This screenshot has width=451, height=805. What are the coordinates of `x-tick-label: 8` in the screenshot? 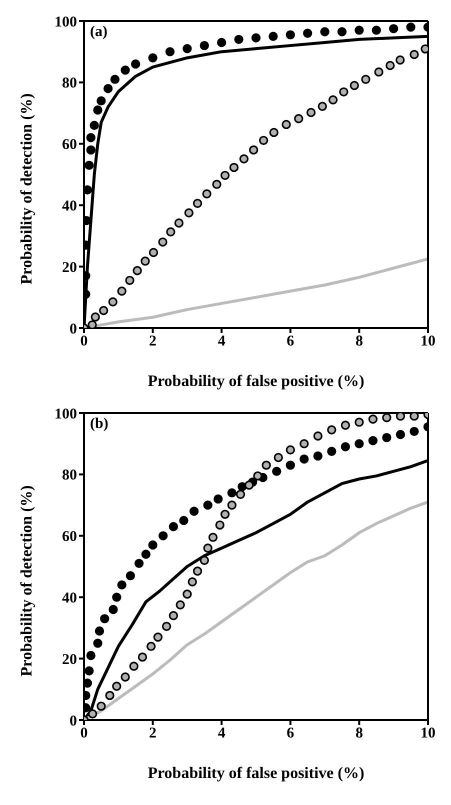 It's located at (359, 734).